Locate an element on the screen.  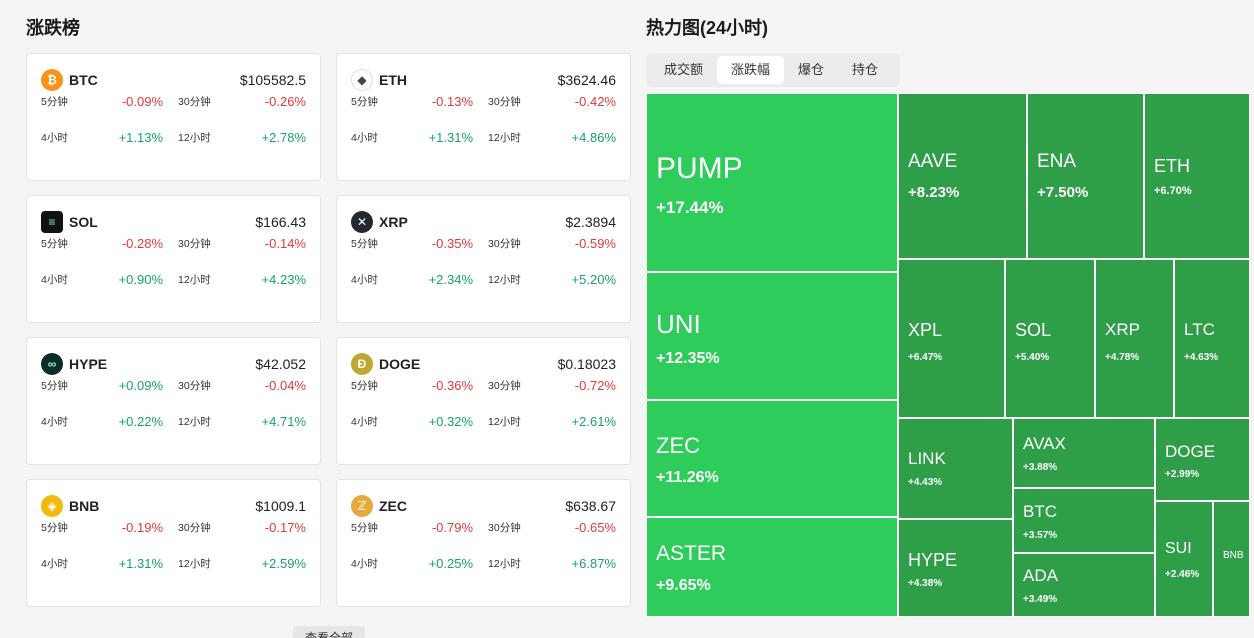
heatmap-symbol: SUI is located at coordinates (1178, 548).